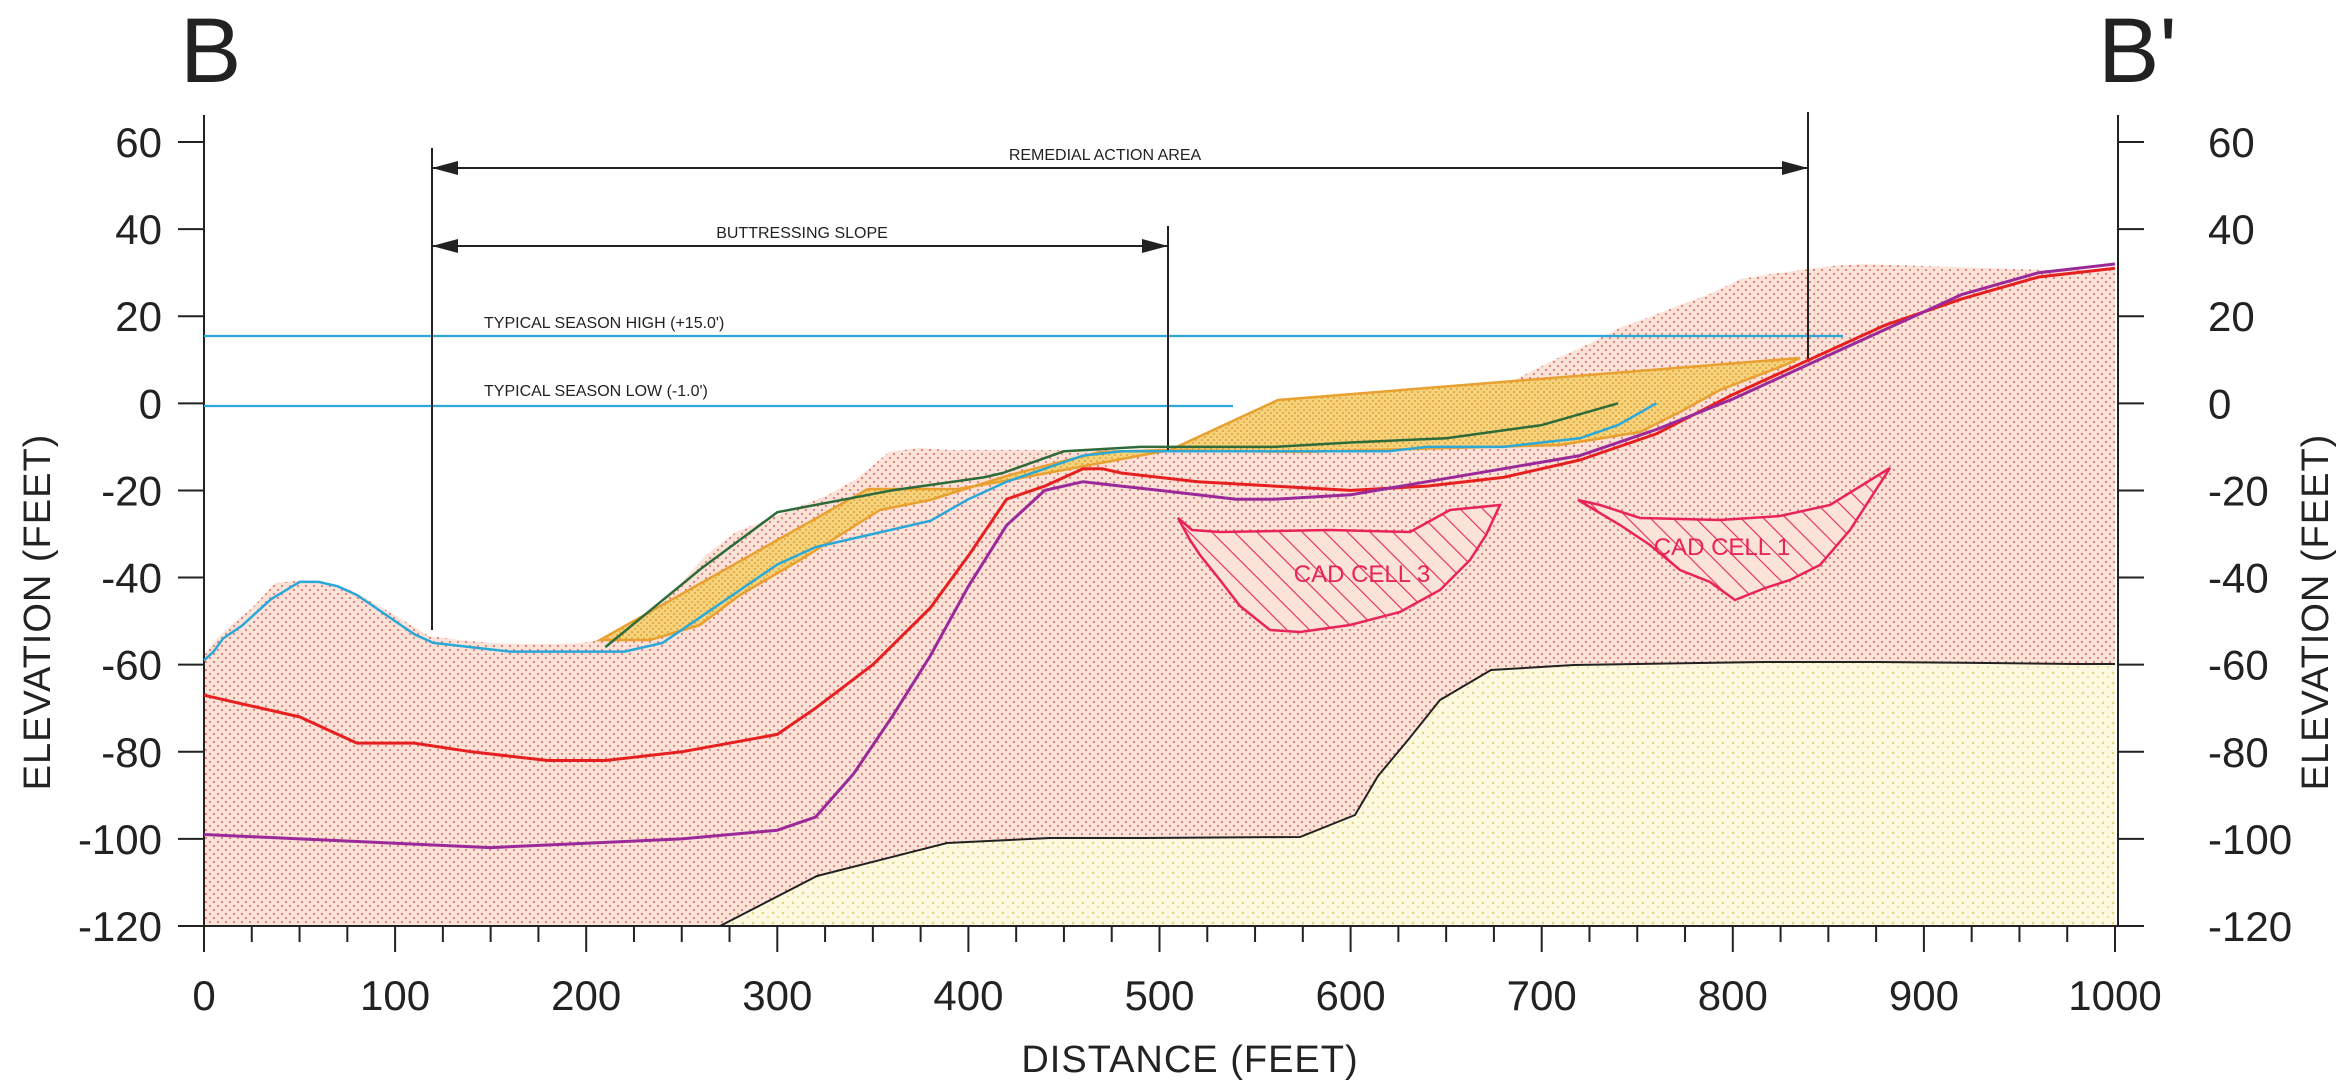  What do you see at coordinates (1542, 995) in the screenshot?
I see `x-tick-label: 700` at bounding box center [1542, 995].